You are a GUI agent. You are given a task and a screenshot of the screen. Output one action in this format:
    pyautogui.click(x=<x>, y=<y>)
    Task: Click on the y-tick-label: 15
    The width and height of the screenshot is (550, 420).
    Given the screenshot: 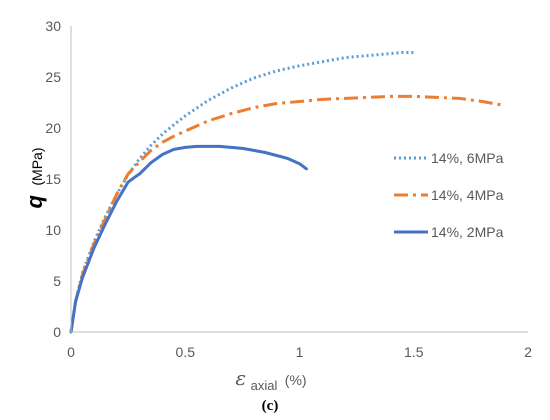 What is the action you would take?
    pyautogui.click(x=53, y=179)
    